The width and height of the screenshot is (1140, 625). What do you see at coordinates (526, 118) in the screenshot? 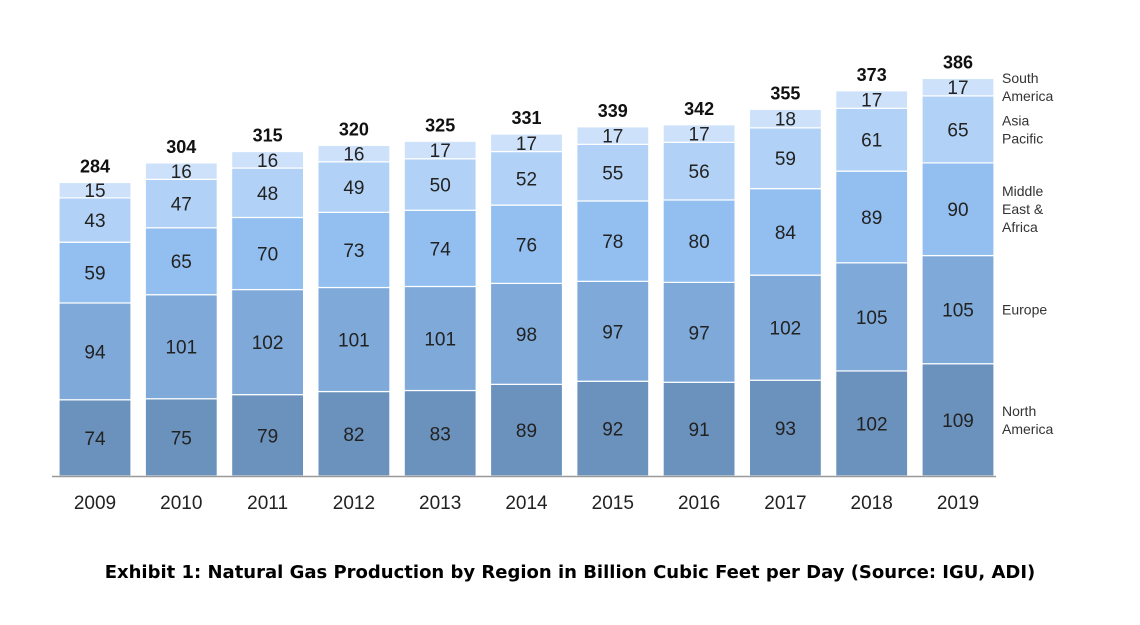
I see `total-label: 331` at bounding box center [526, 118].